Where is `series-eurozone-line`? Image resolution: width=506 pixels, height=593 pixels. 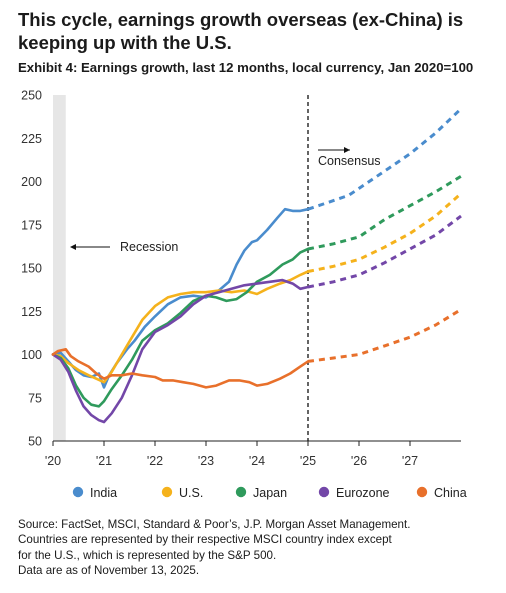
series-eurozone-line is located at coordinates (180, 351).